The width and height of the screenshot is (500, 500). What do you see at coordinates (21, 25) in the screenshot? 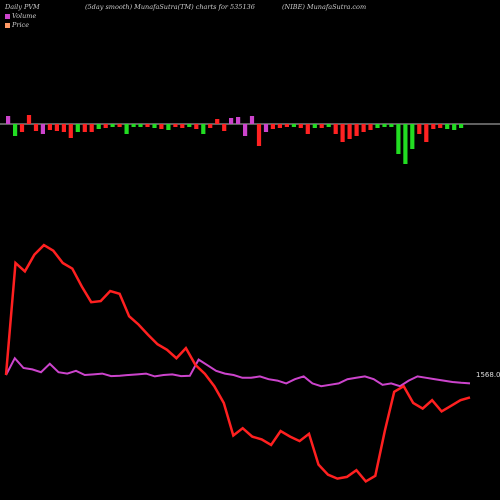
I see `legend-price-label: Price` at bounding box center [21, 25].